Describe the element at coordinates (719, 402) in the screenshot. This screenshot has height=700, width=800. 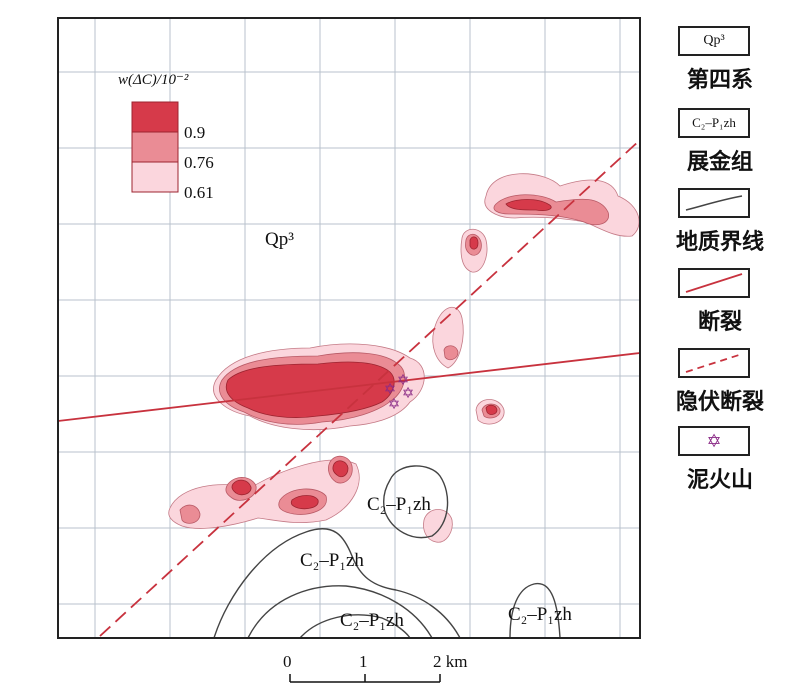
I see `legend-hidden-fault-label: 隐伏断裂` at that location.